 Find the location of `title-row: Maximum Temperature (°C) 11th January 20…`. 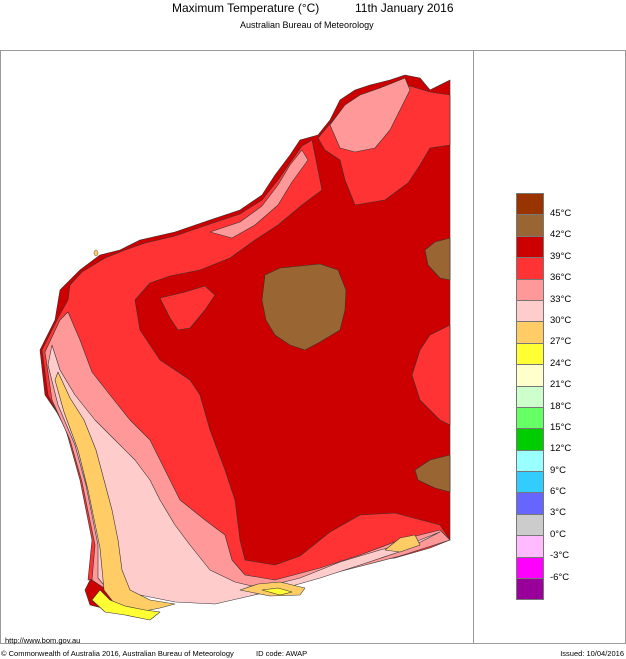

title-row: Maximum Temperature (°C) 11th January 20… is located at coordinates (313, 10).